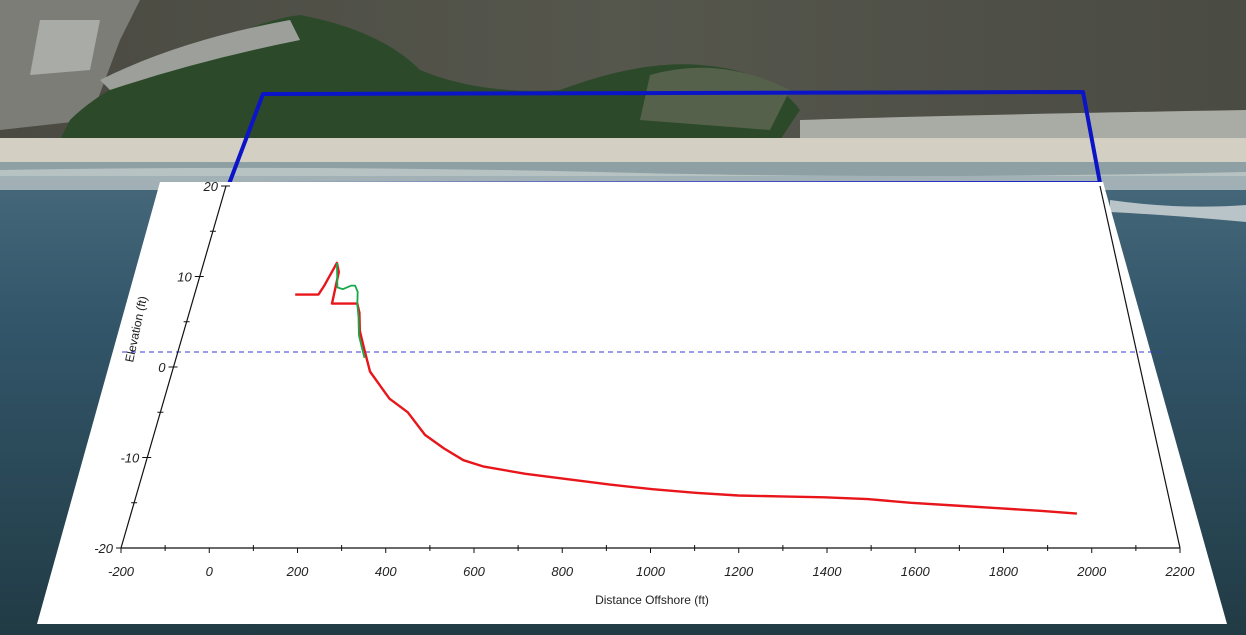 This screenshot has width=1246, height=635. I want to click on right-axis-line, so click(1140, 367).